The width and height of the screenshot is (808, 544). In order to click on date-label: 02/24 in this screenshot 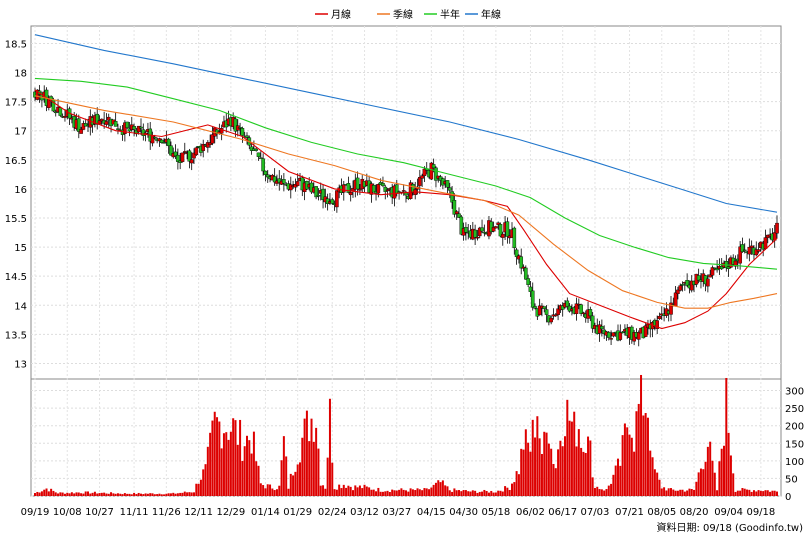, I will do `click(332, 512)`.